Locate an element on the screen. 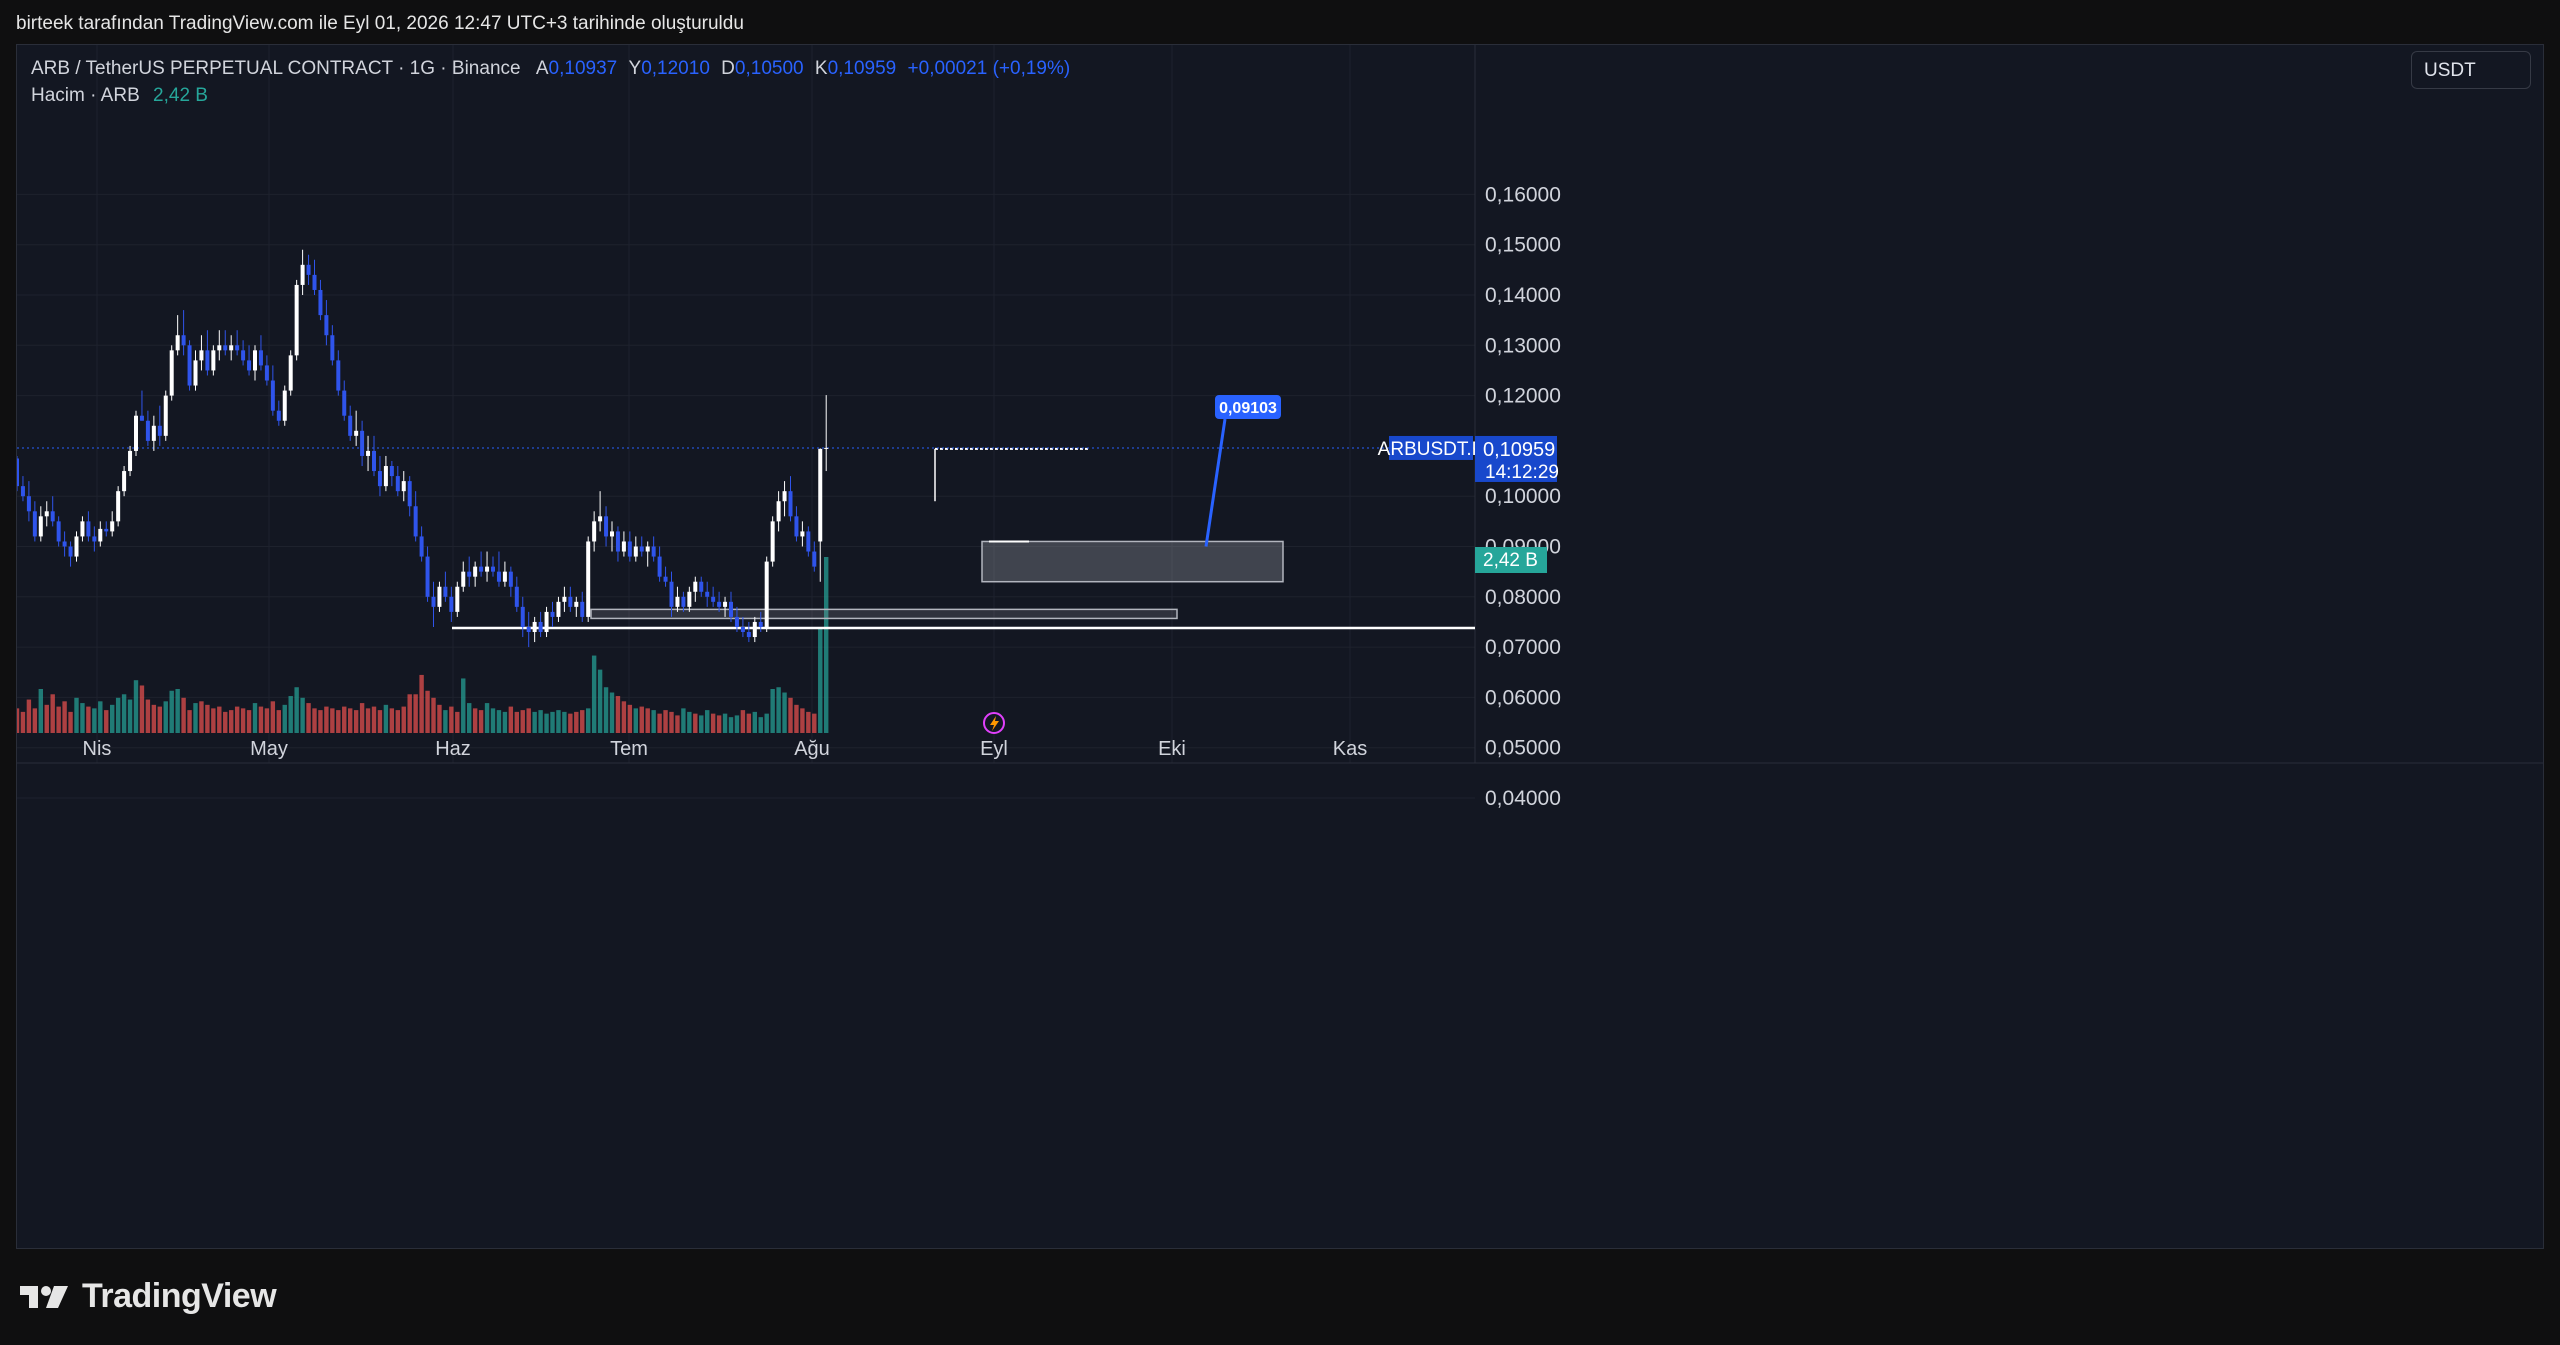 The width and height of the screenshot is (2560, 1345). y-tick-label: 0,13000 is located at coordinates (1523, 345).